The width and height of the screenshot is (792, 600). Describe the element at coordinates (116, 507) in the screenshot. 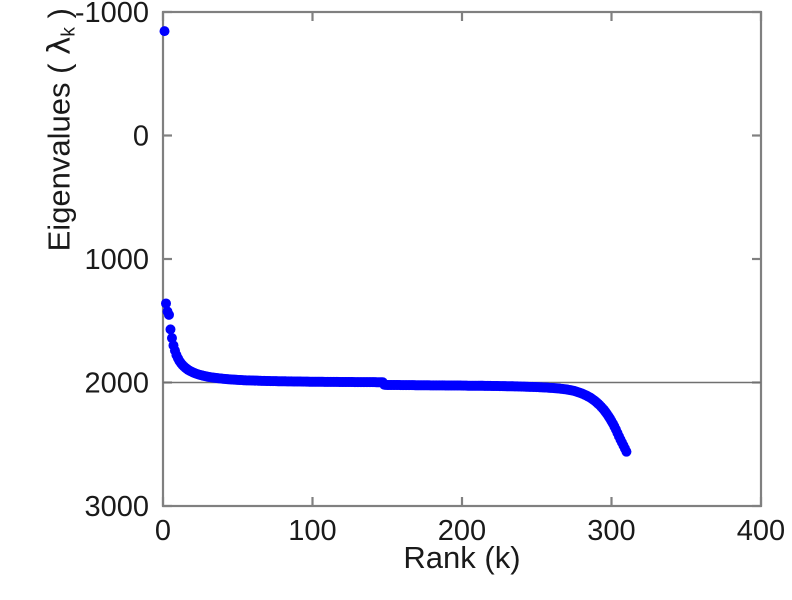

I see `y-tick-label: 3000` at that location.